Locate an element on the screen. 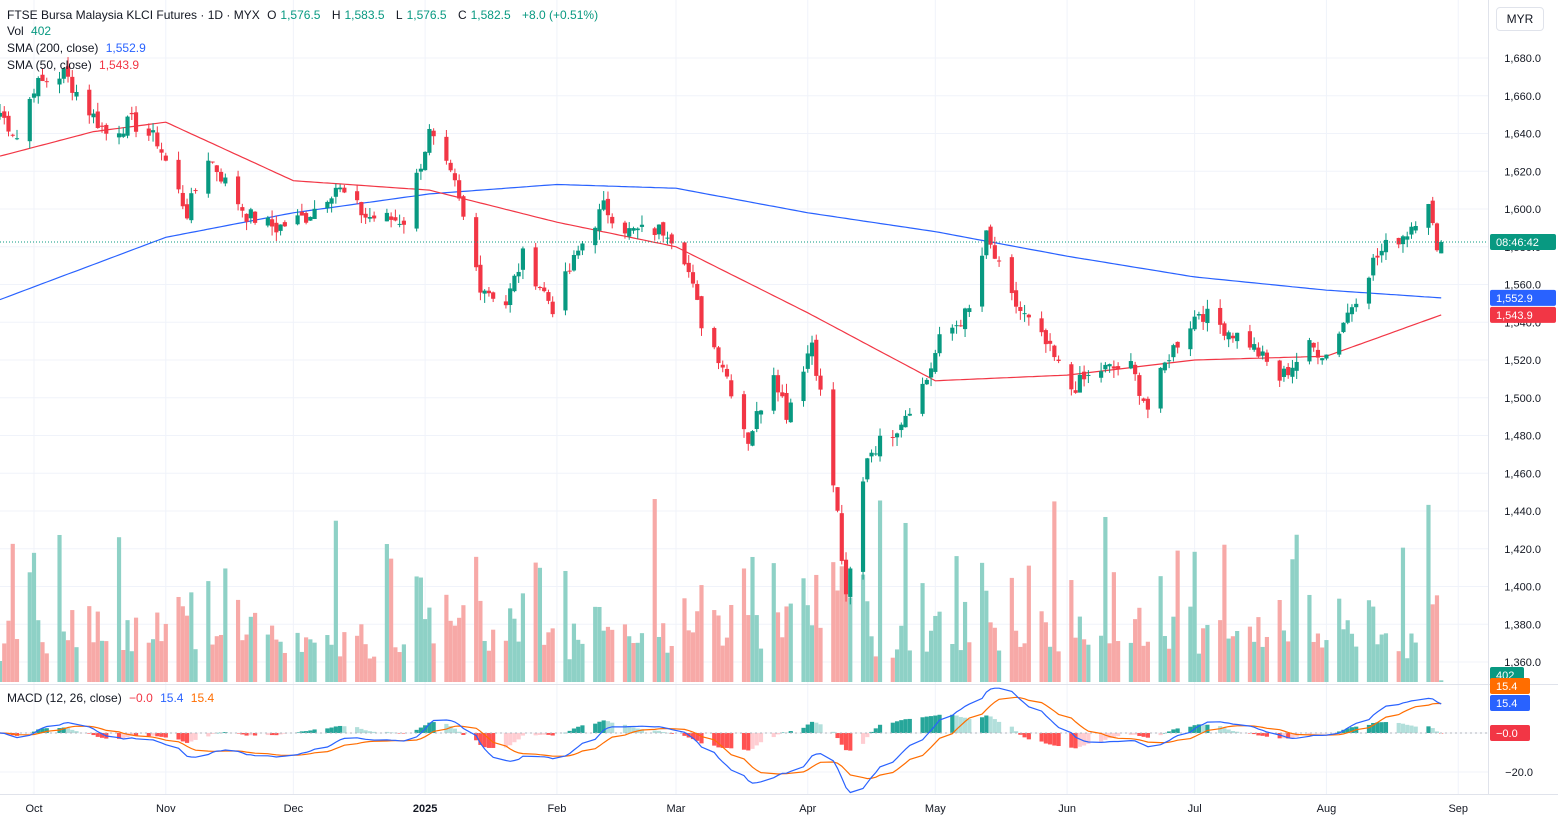  macd-signal-badge: 15.4 is located at coordinates (1510, 686).